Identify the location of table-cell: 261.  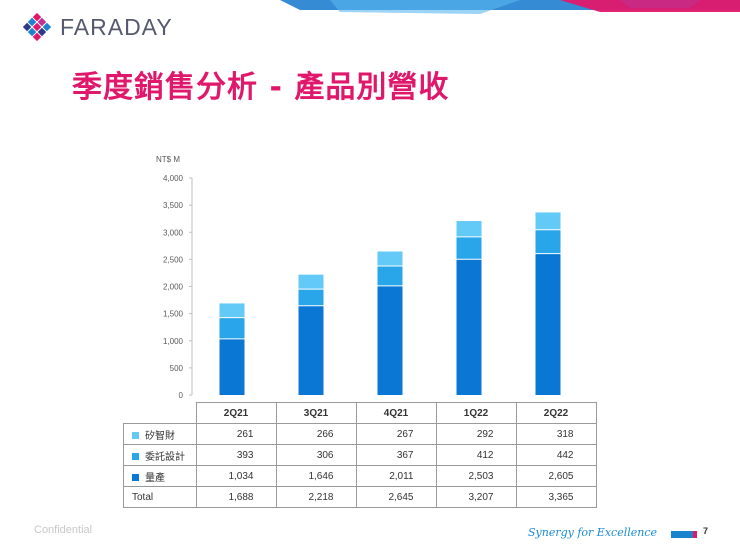
(236, 434).